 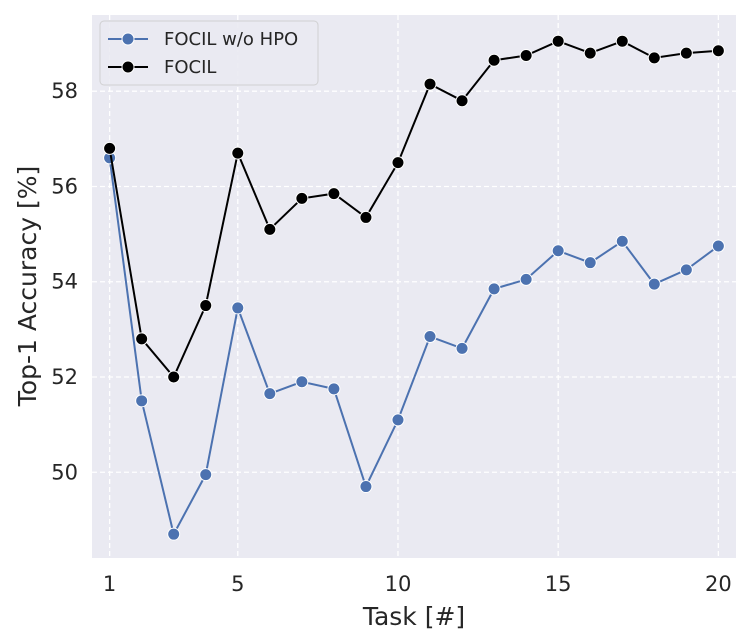 I want to click on y-axis-label: Top-1 Accuracy [%], so click(x=27, y=286).